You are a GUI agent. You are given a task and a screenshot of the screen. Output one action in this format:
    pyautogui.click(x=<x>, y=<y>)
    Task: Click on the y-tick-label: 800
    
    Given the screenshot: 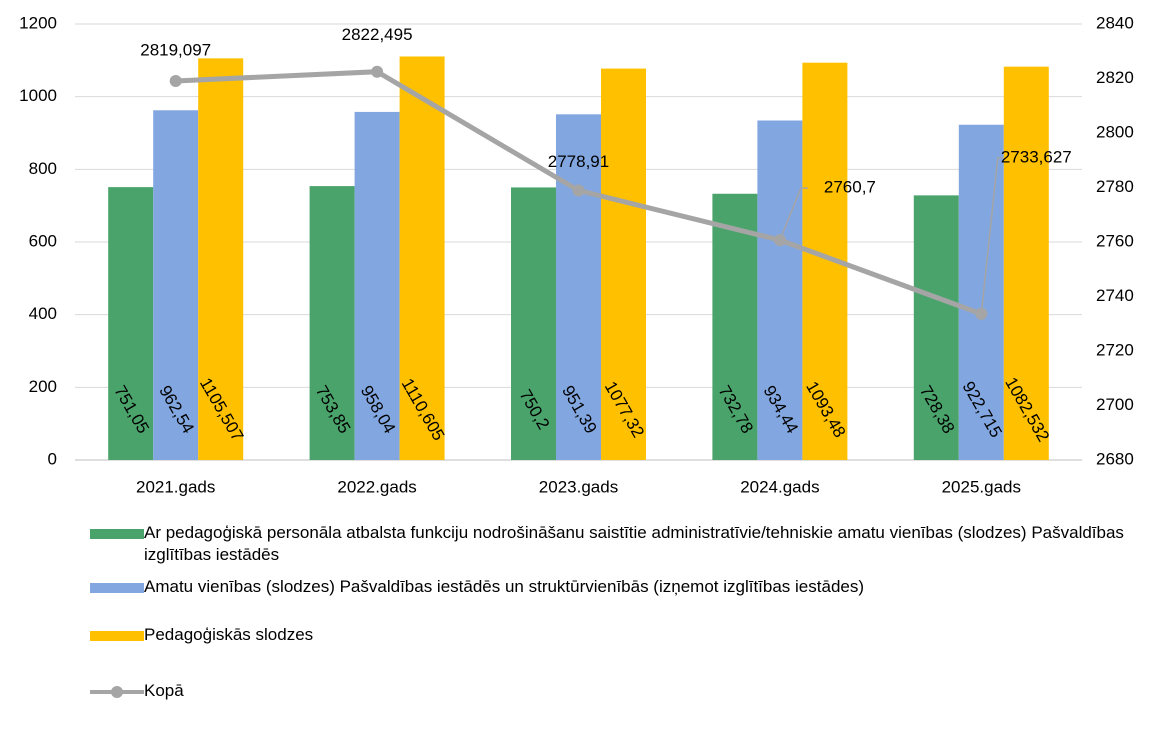 What is the action you would take?
    pyautogui.click(x=43, y=168)
    